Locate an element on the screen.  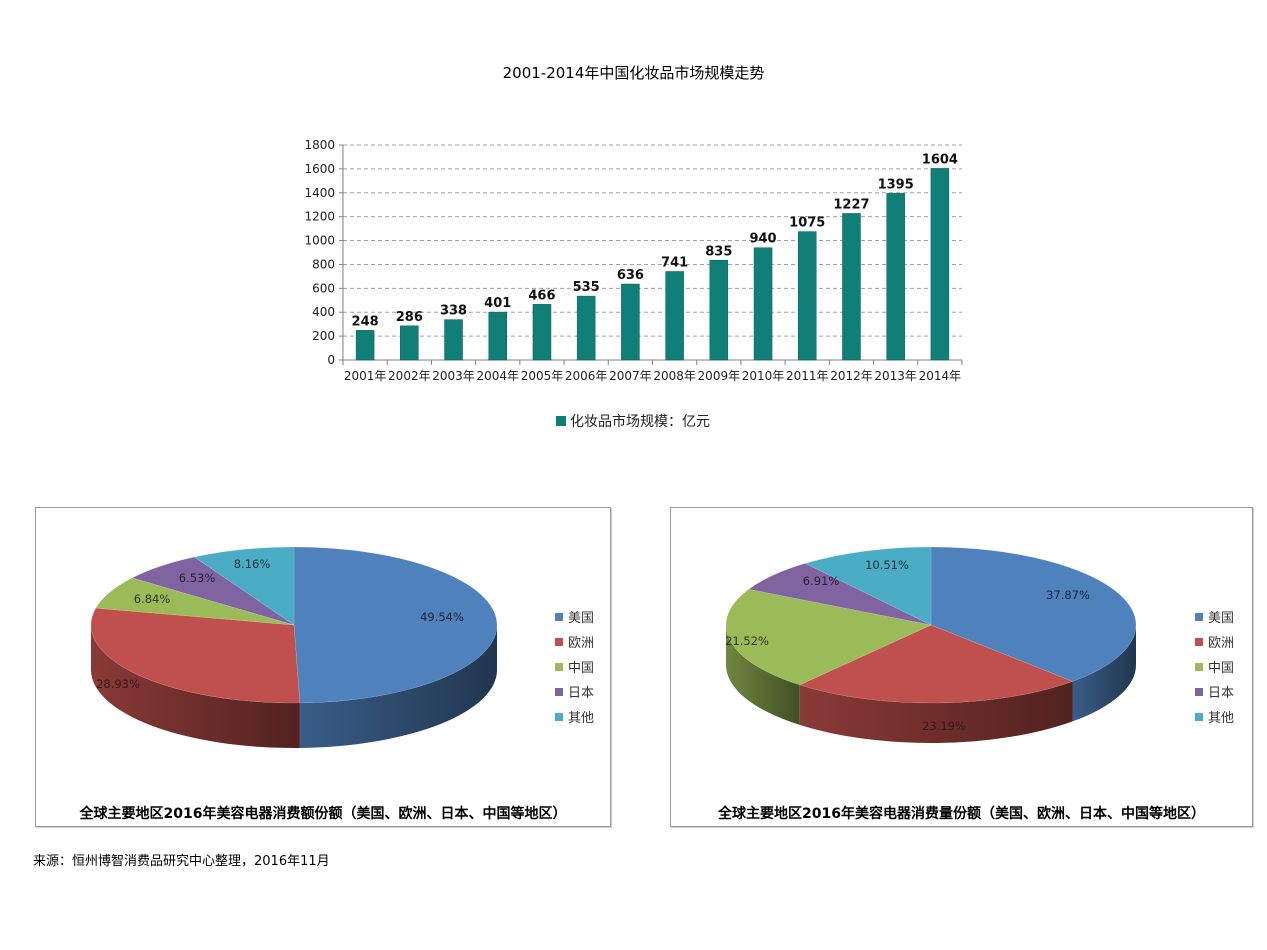
x-tick-label: 2009年 is located at coordinates (719, 376).